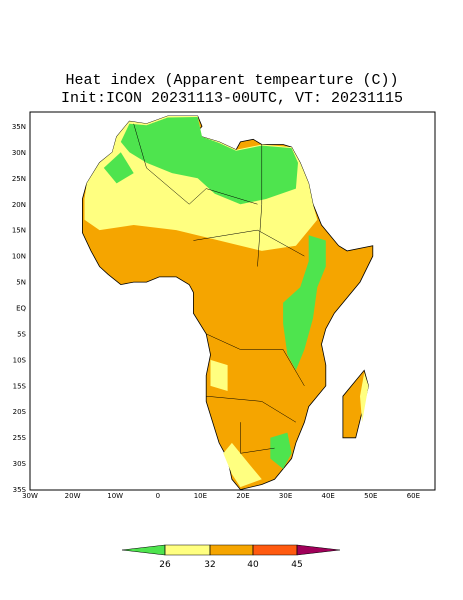 The image size is (463, 600). What do you see at coordinates (328, 496) in the screenshot?
I see `lon-label: 40E` at bounding box center [328, 496].